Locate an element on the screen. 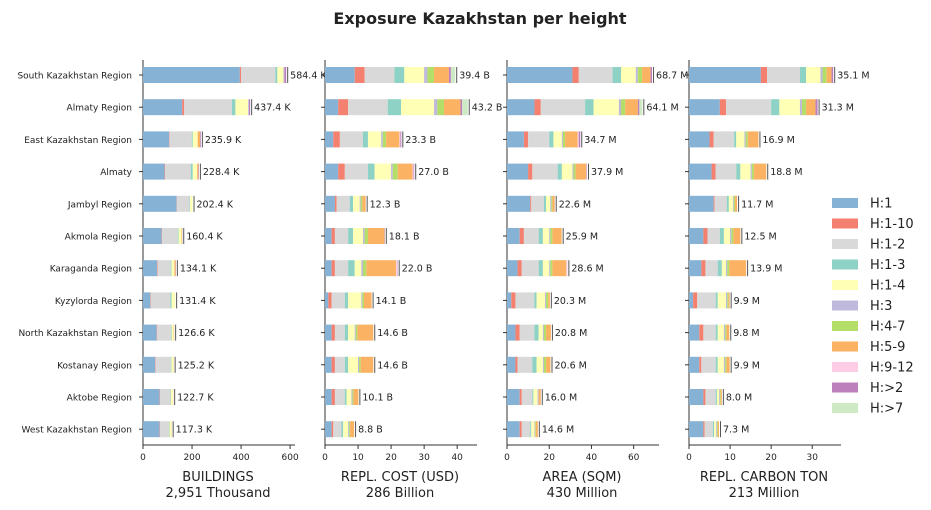 This screenshot has height=510, width=931. total-value-label: 35.1 M is located at coordinates (853, 76).